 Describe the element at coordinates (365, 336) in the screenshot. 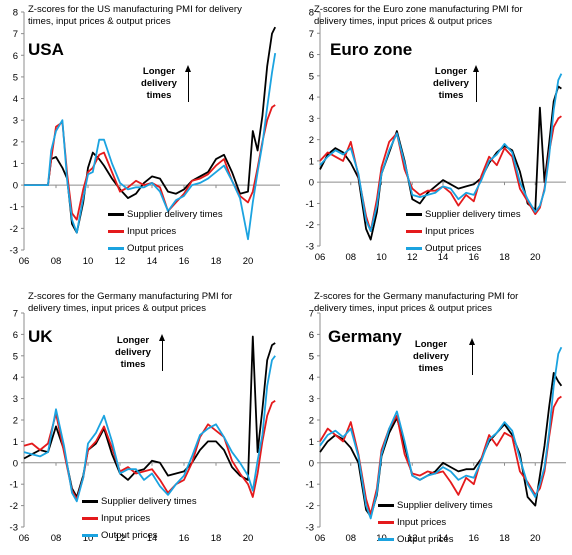

I see `region-label: Germany` at that location.